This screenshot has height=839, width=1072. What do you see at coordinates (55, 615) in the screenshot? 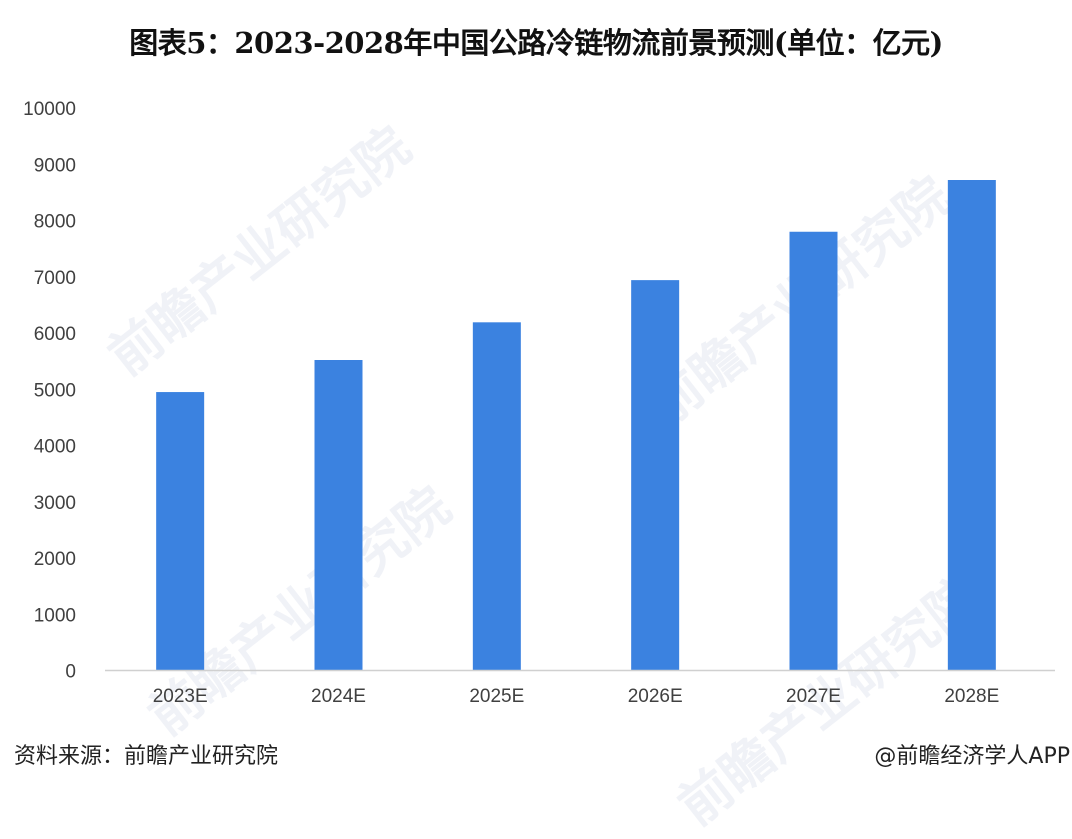
I see `y-tick-label: 1000` at bounding box center [55, 615].